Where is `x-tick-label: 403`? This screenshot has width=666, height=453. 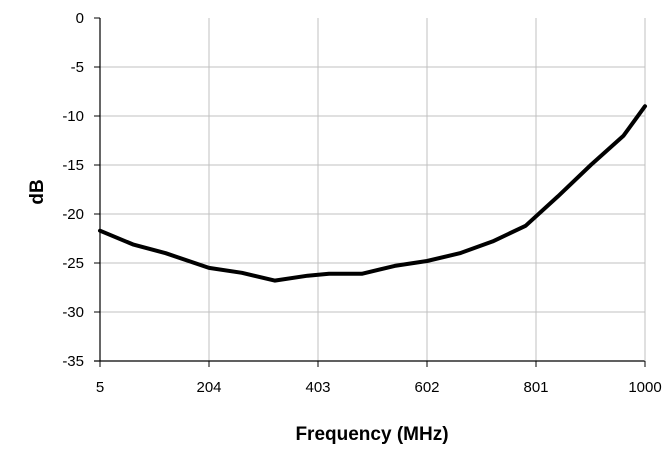 x-tick-label: 403 is located at coordinates (317, 387).